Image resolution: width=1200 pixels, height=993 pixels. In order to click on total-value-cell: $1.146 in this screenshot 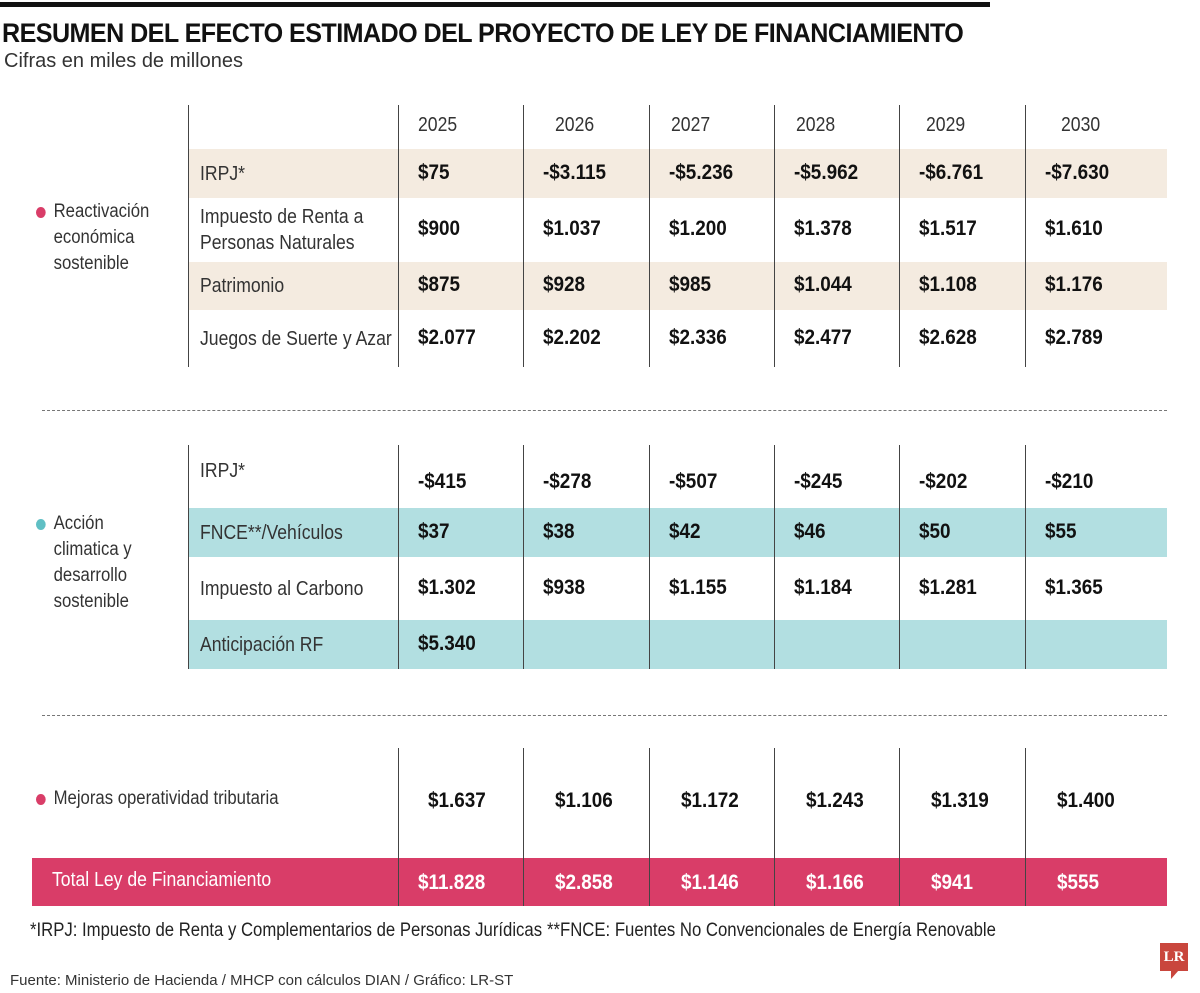, I will do `click(710, 882)`.